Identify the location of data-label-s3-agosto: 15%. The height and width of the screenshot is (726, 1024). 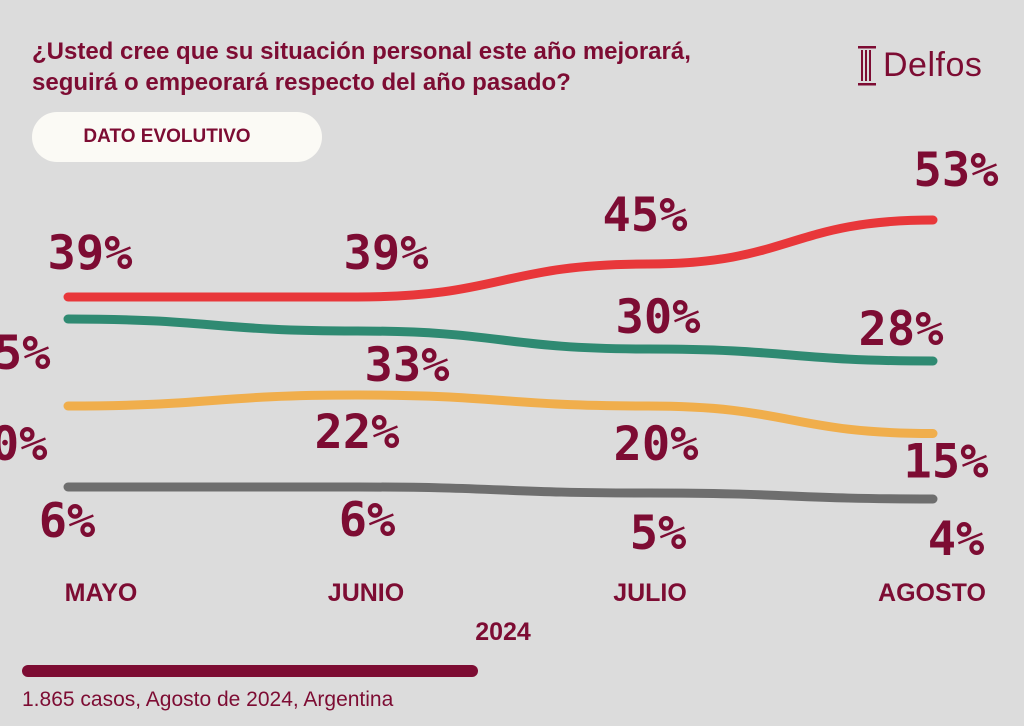
(946, 462).